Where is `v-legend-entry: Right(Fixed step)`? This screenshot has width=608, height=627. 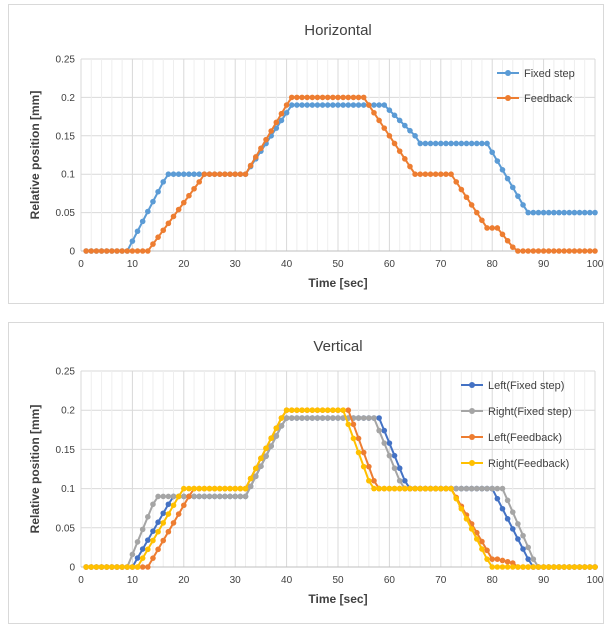 v-legend-entry: Right(Fixed step) is located at coordinates (516, 412).